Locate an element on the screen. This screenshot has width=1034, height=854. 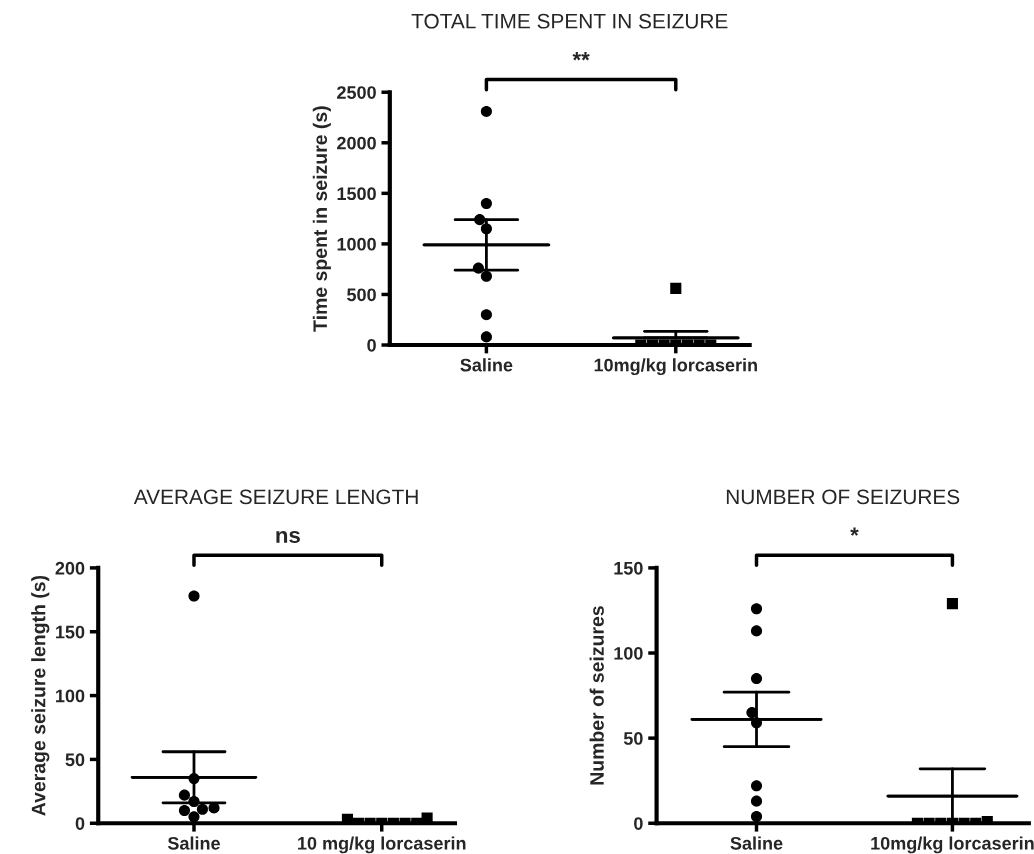
chart-title: NUMBER OF SEIZURES is located at coordinates (843, 497).